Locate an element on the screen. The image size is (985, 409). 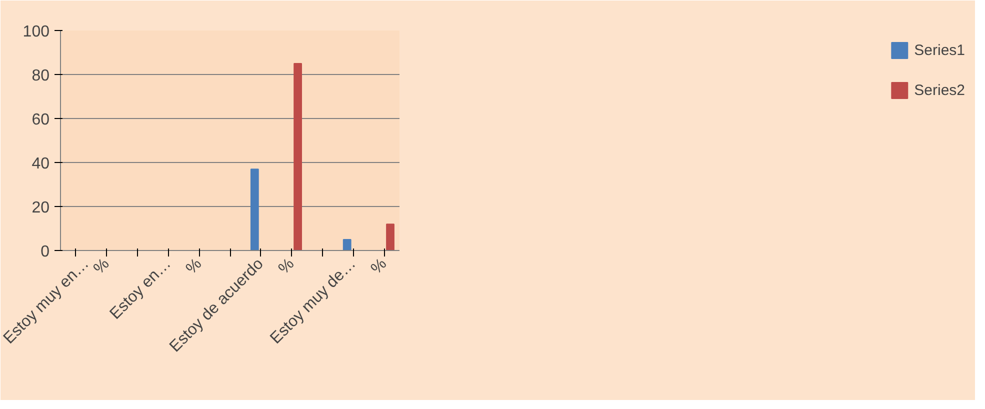
y-tick-label: 40 is located at coordinates (41, 164).